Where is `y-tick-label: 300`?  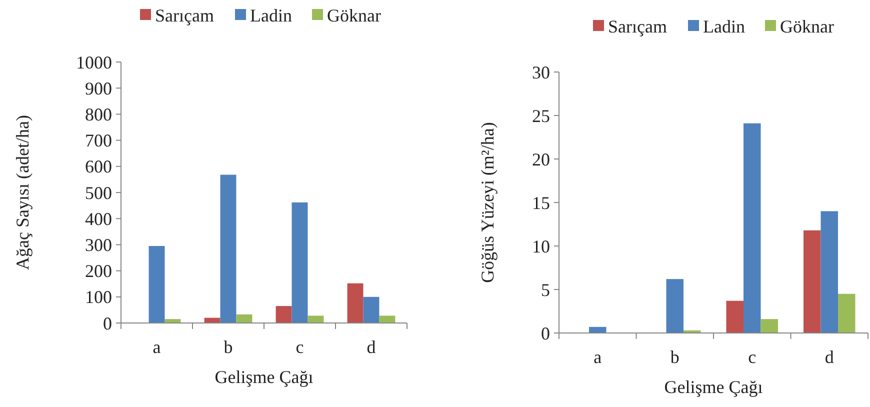
y-tick-label: 300 is located at coordinates (98, 245).